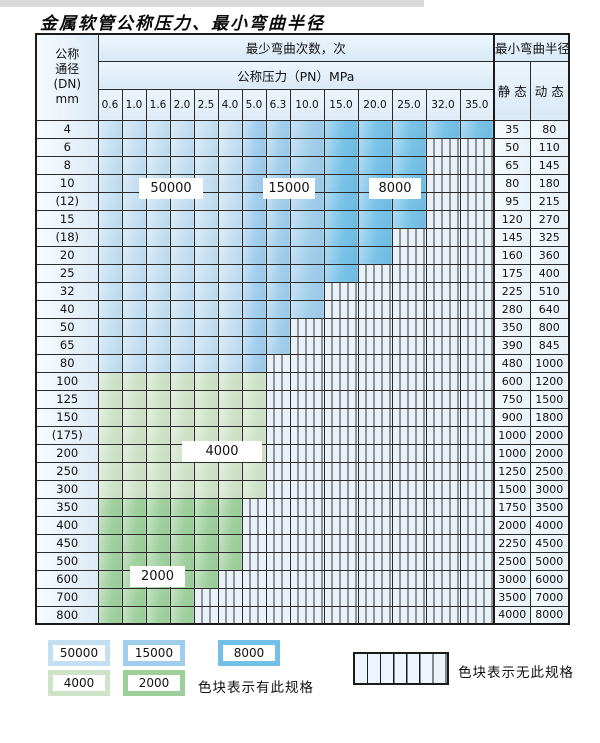 The height and width of the screenshot is (743, 600). What do you see at coordinates (549, 525) in the screenshot?
I see `dynamic-value: 4000` at bounding box center [549, 525].